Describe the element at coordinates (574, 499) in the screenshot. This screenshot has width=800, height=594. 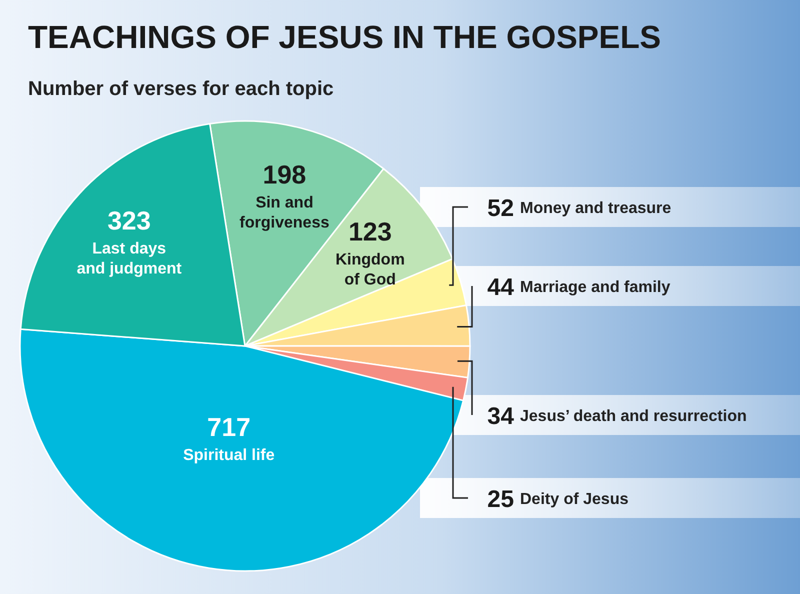
I see `slice-label: Deity of Jesus` at that location.